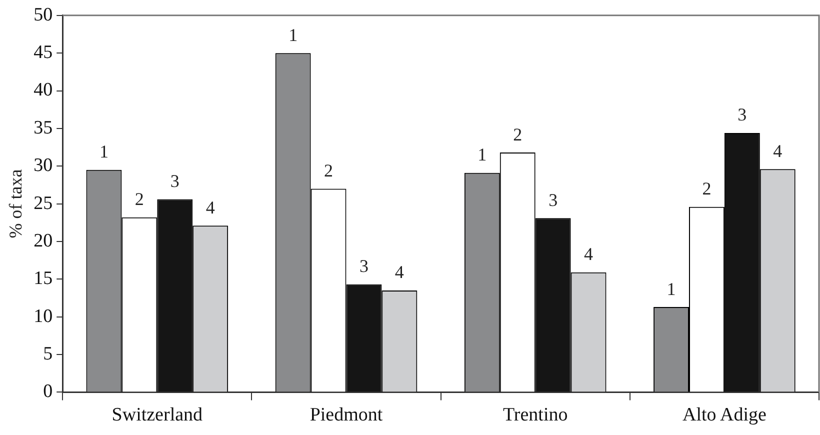 The height and width of the screenshot is (435, 820). Describe the element at coordinates (43, 165) in the screenshot. I see `y-tick-label: 30` at that location.